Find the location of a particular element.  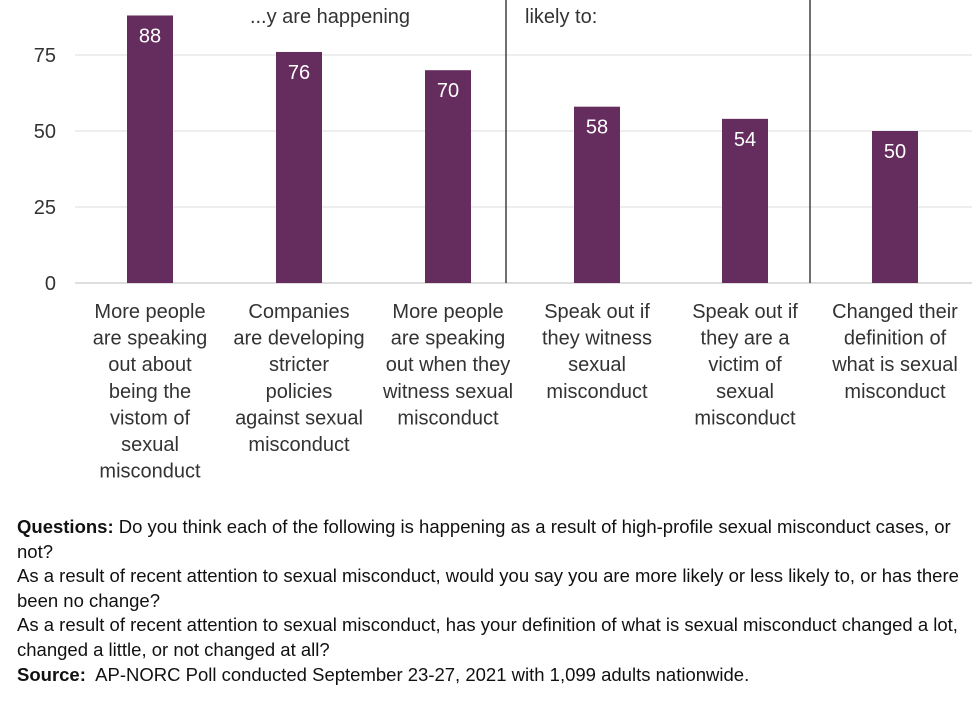

y-tick-label-75: 75 is located at coordinates (45, 56).